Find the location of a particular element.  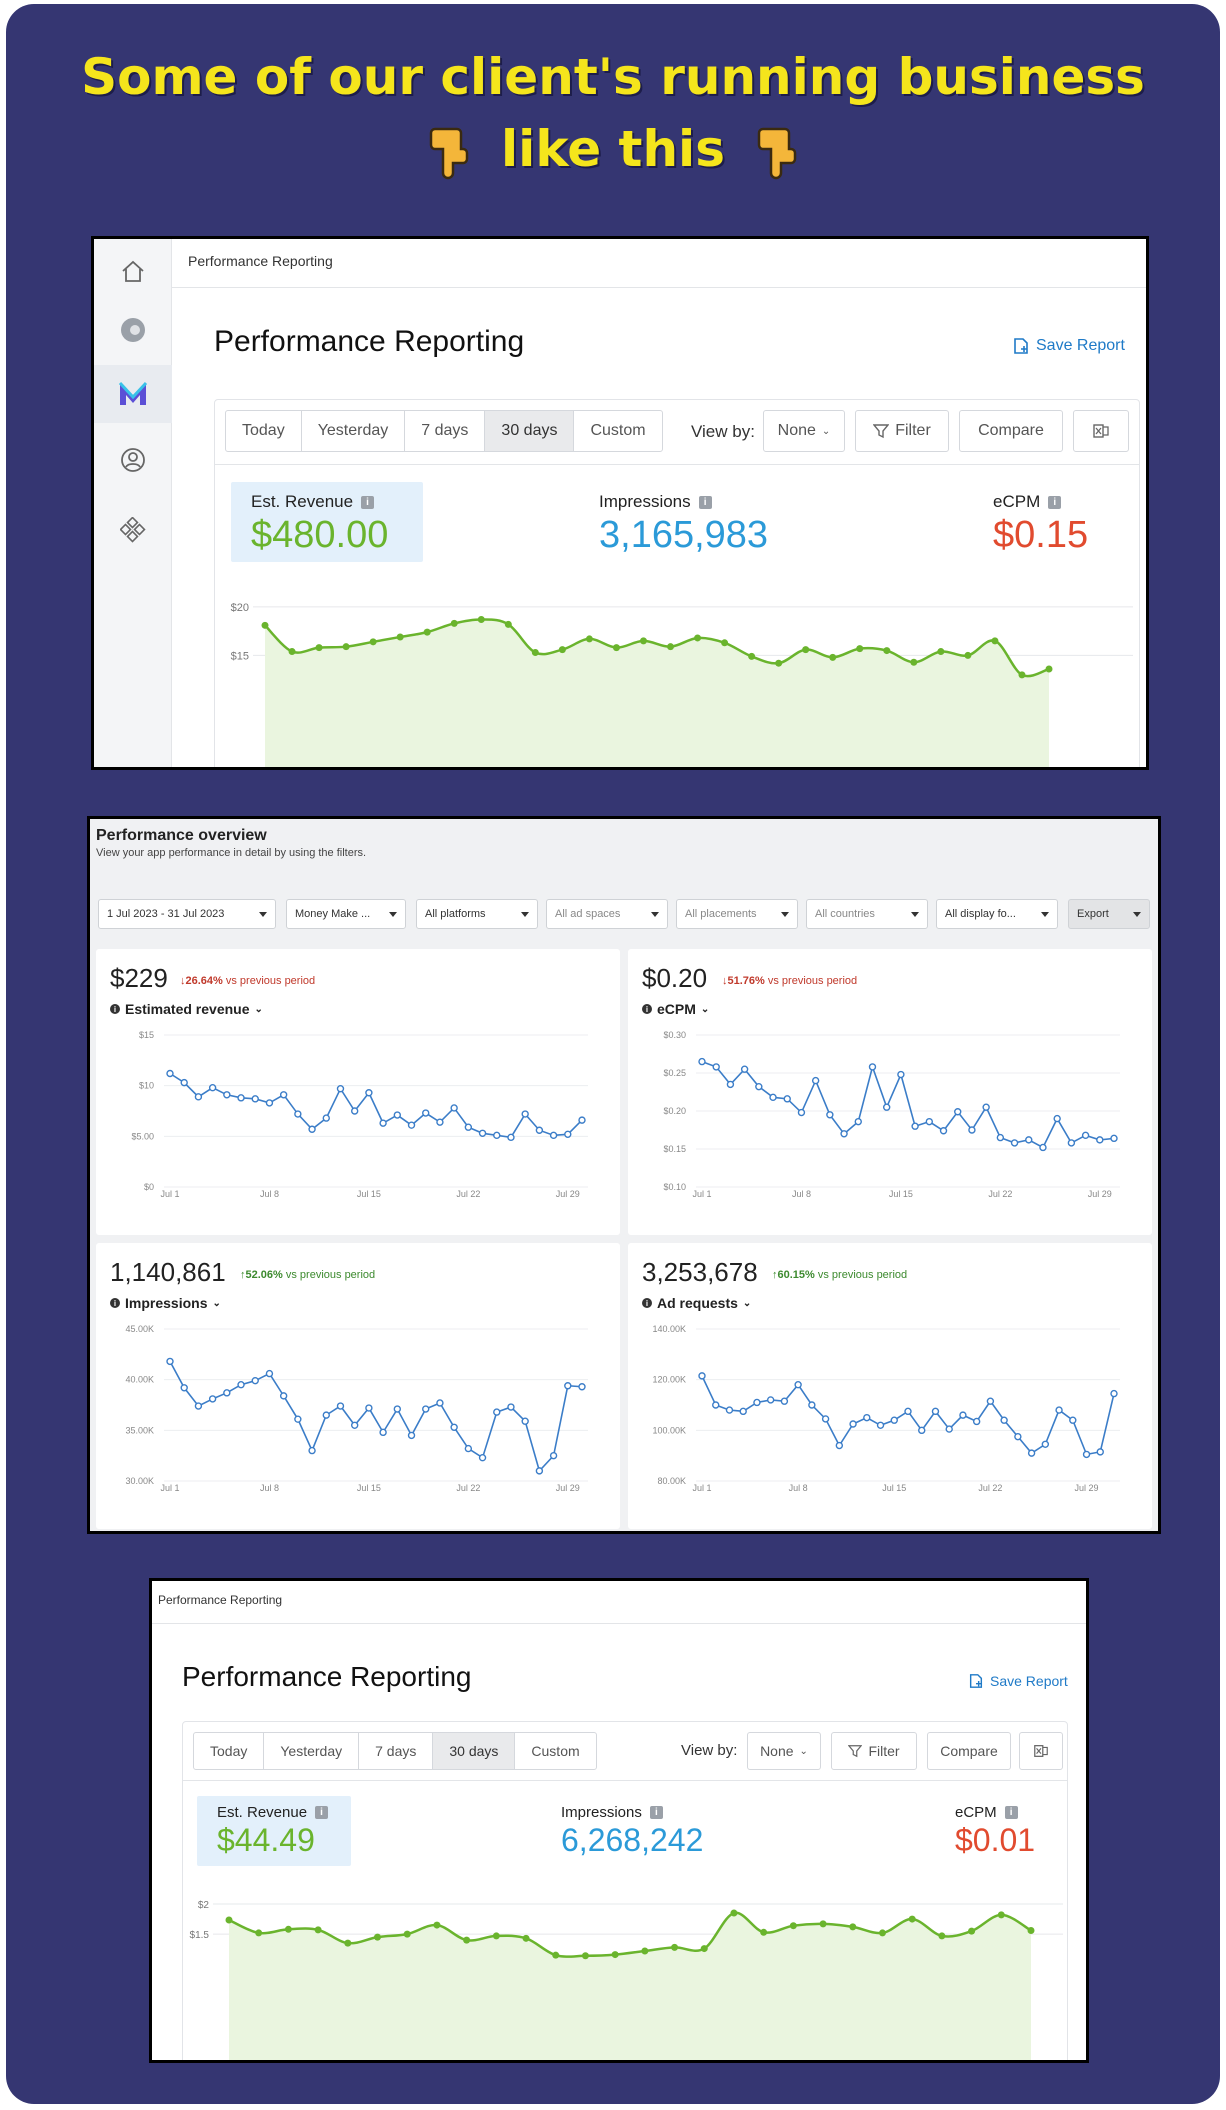

save-report-icon is located at coordinates (976, 1681).